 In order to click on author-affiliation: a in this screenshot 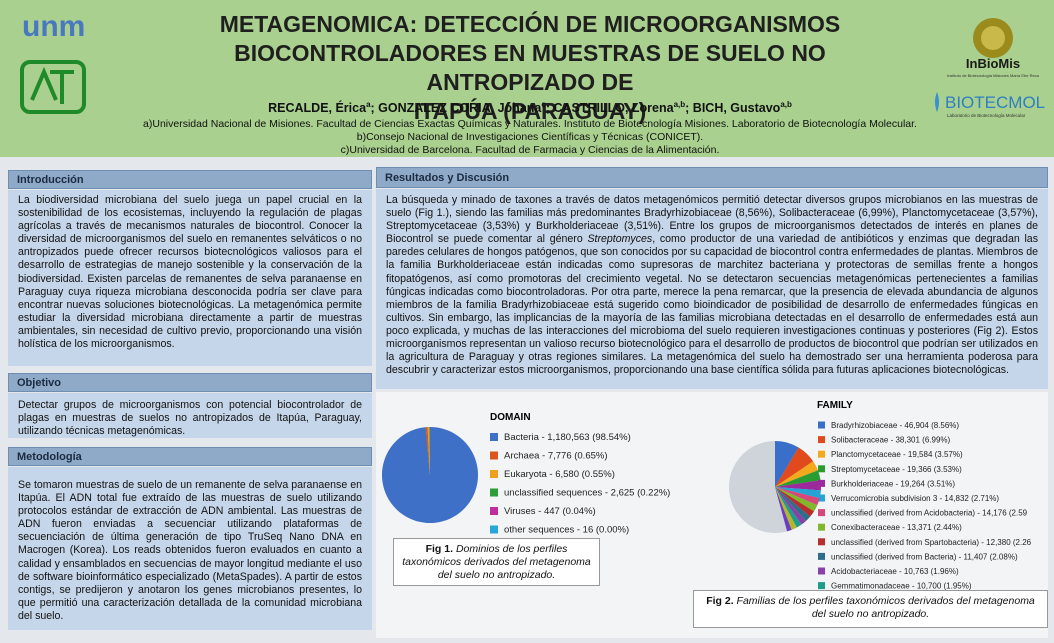, I will do `click(368, 104)`.